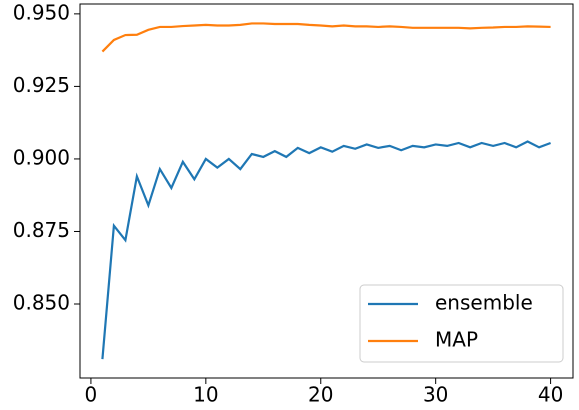 This screenshot has height=410, width=579. Describe the element at coordinates (41, 157) in the screenshot. I see `y-tick-label: 0.900` at that location.